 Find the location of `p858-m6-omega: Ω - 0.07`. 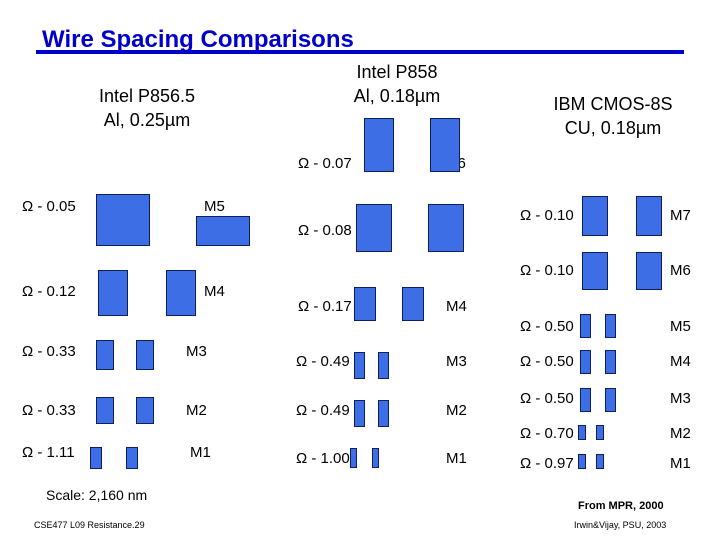

p858-m6-omega: Ω - 0.07 is located at coordinates (325, 163).